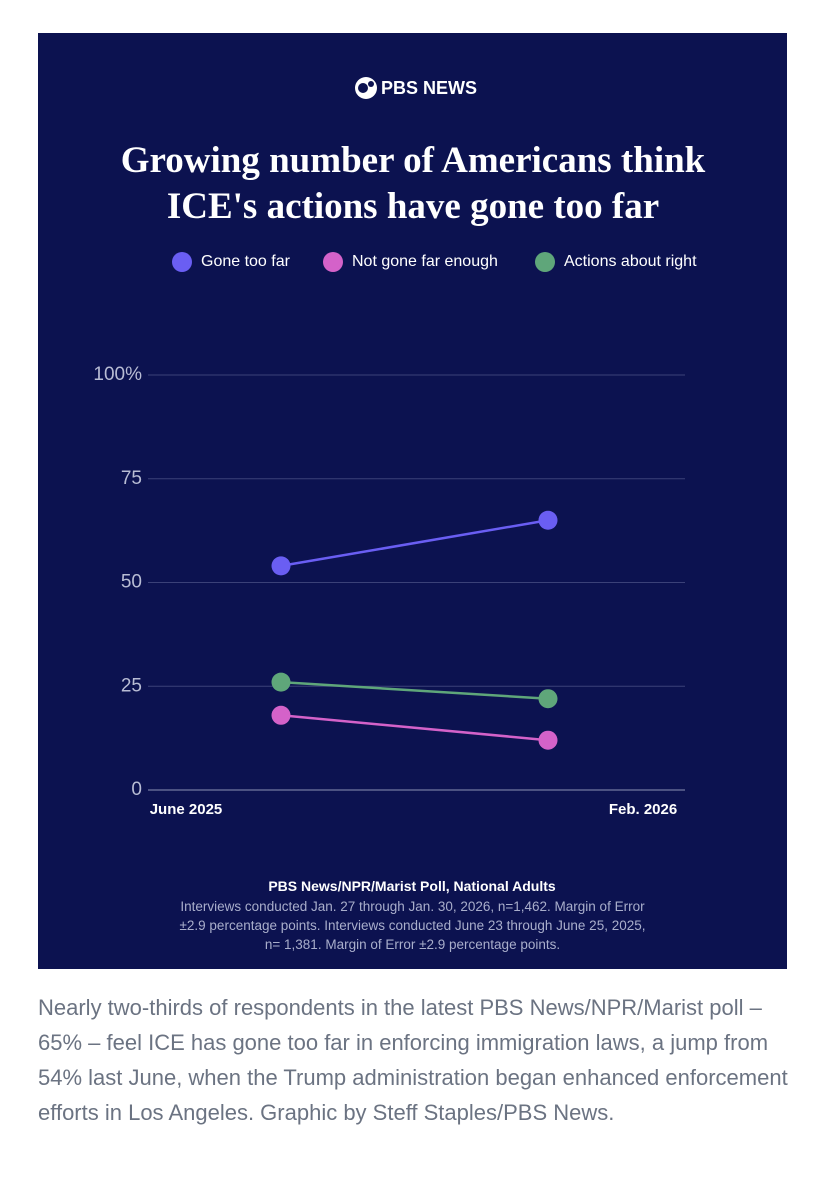  What do you see at coordinates (117, 374) in the screenshot?
I see `y-tick-label: 100%` at bounding box center [117, 374].